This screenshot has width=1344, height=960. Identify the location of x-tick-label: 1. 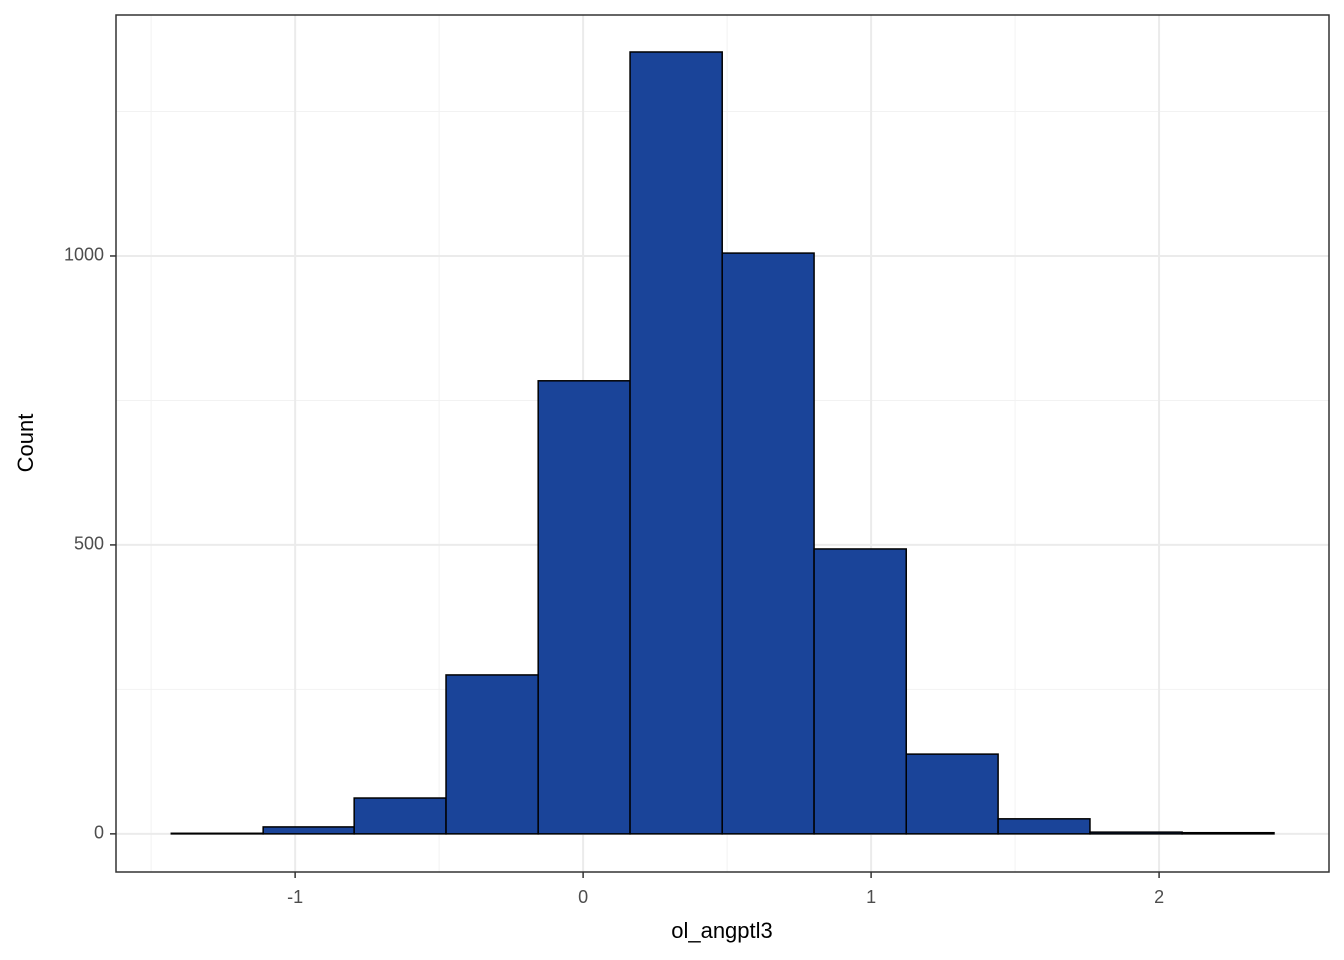
(871, 897).